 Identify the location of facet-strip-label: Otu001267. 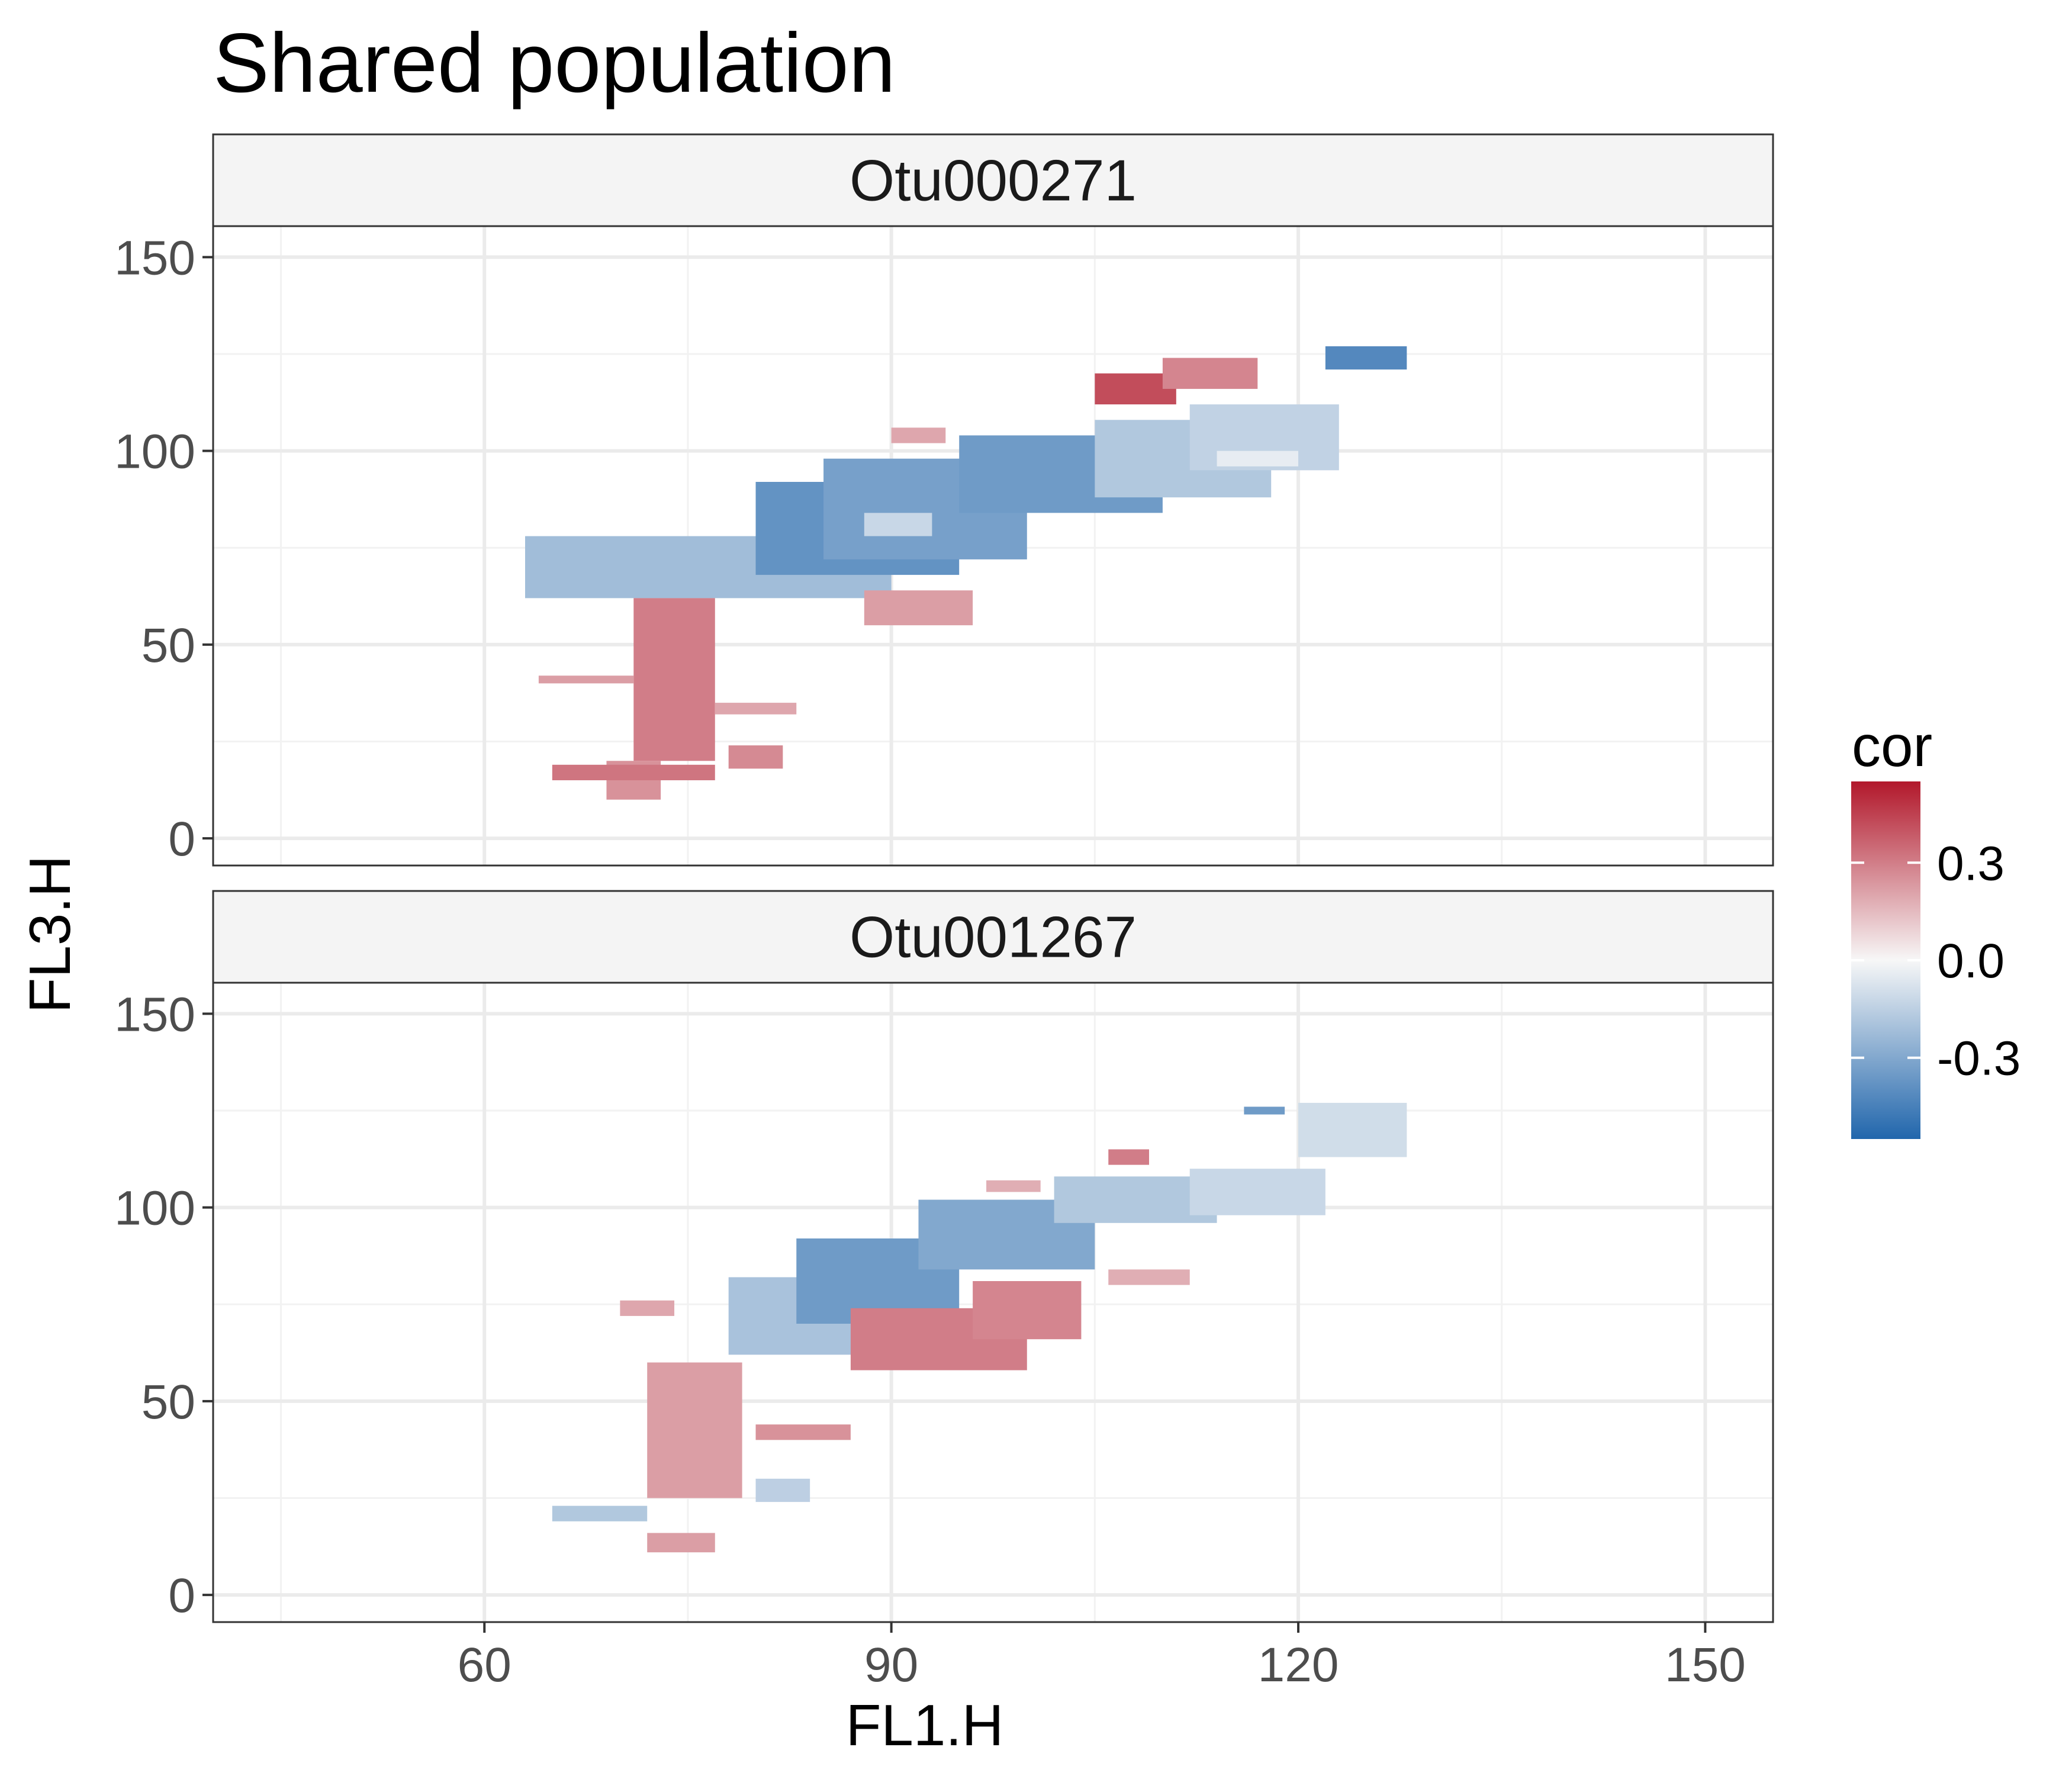
(993, 937).